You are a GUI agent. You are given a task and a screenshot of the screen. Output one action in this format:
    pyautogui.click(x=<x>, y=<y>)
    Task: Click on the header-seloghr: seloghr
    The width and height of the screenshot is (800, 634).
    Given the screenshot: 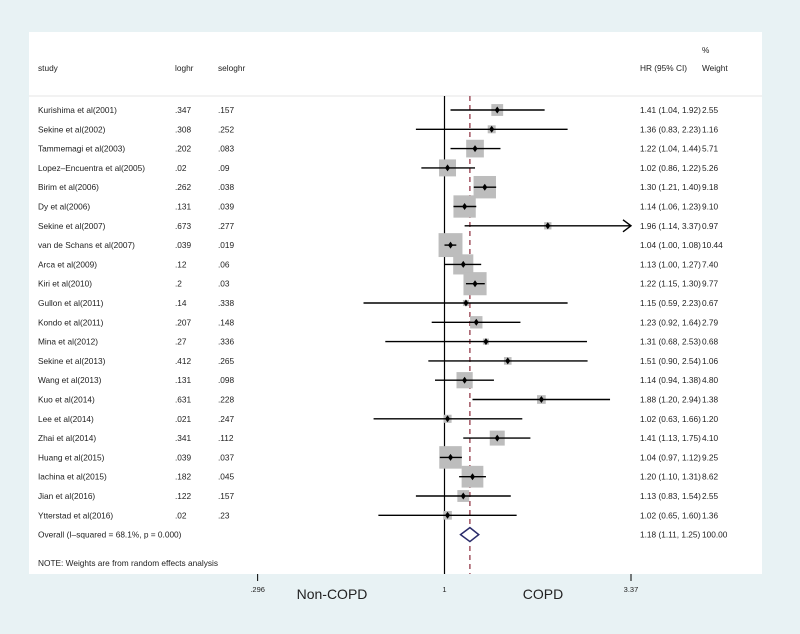 What is the action you would take?
    pyautogui.click(x=231, y=68)
    